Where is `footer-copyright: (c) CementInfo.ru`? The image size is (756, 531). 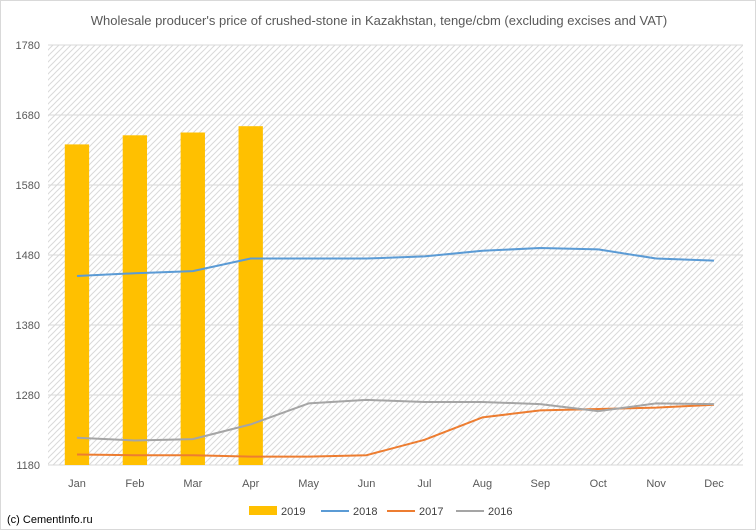 footer-copyright: (c) CementInfo.ru is located at coordinates (50, 520).